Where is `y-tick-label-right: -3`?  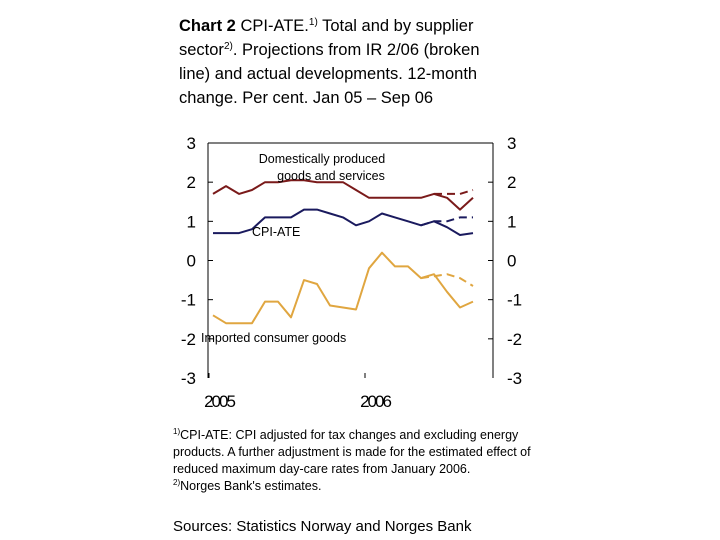 y-tick-label-right: -3 is located at coordinates (514, 378).